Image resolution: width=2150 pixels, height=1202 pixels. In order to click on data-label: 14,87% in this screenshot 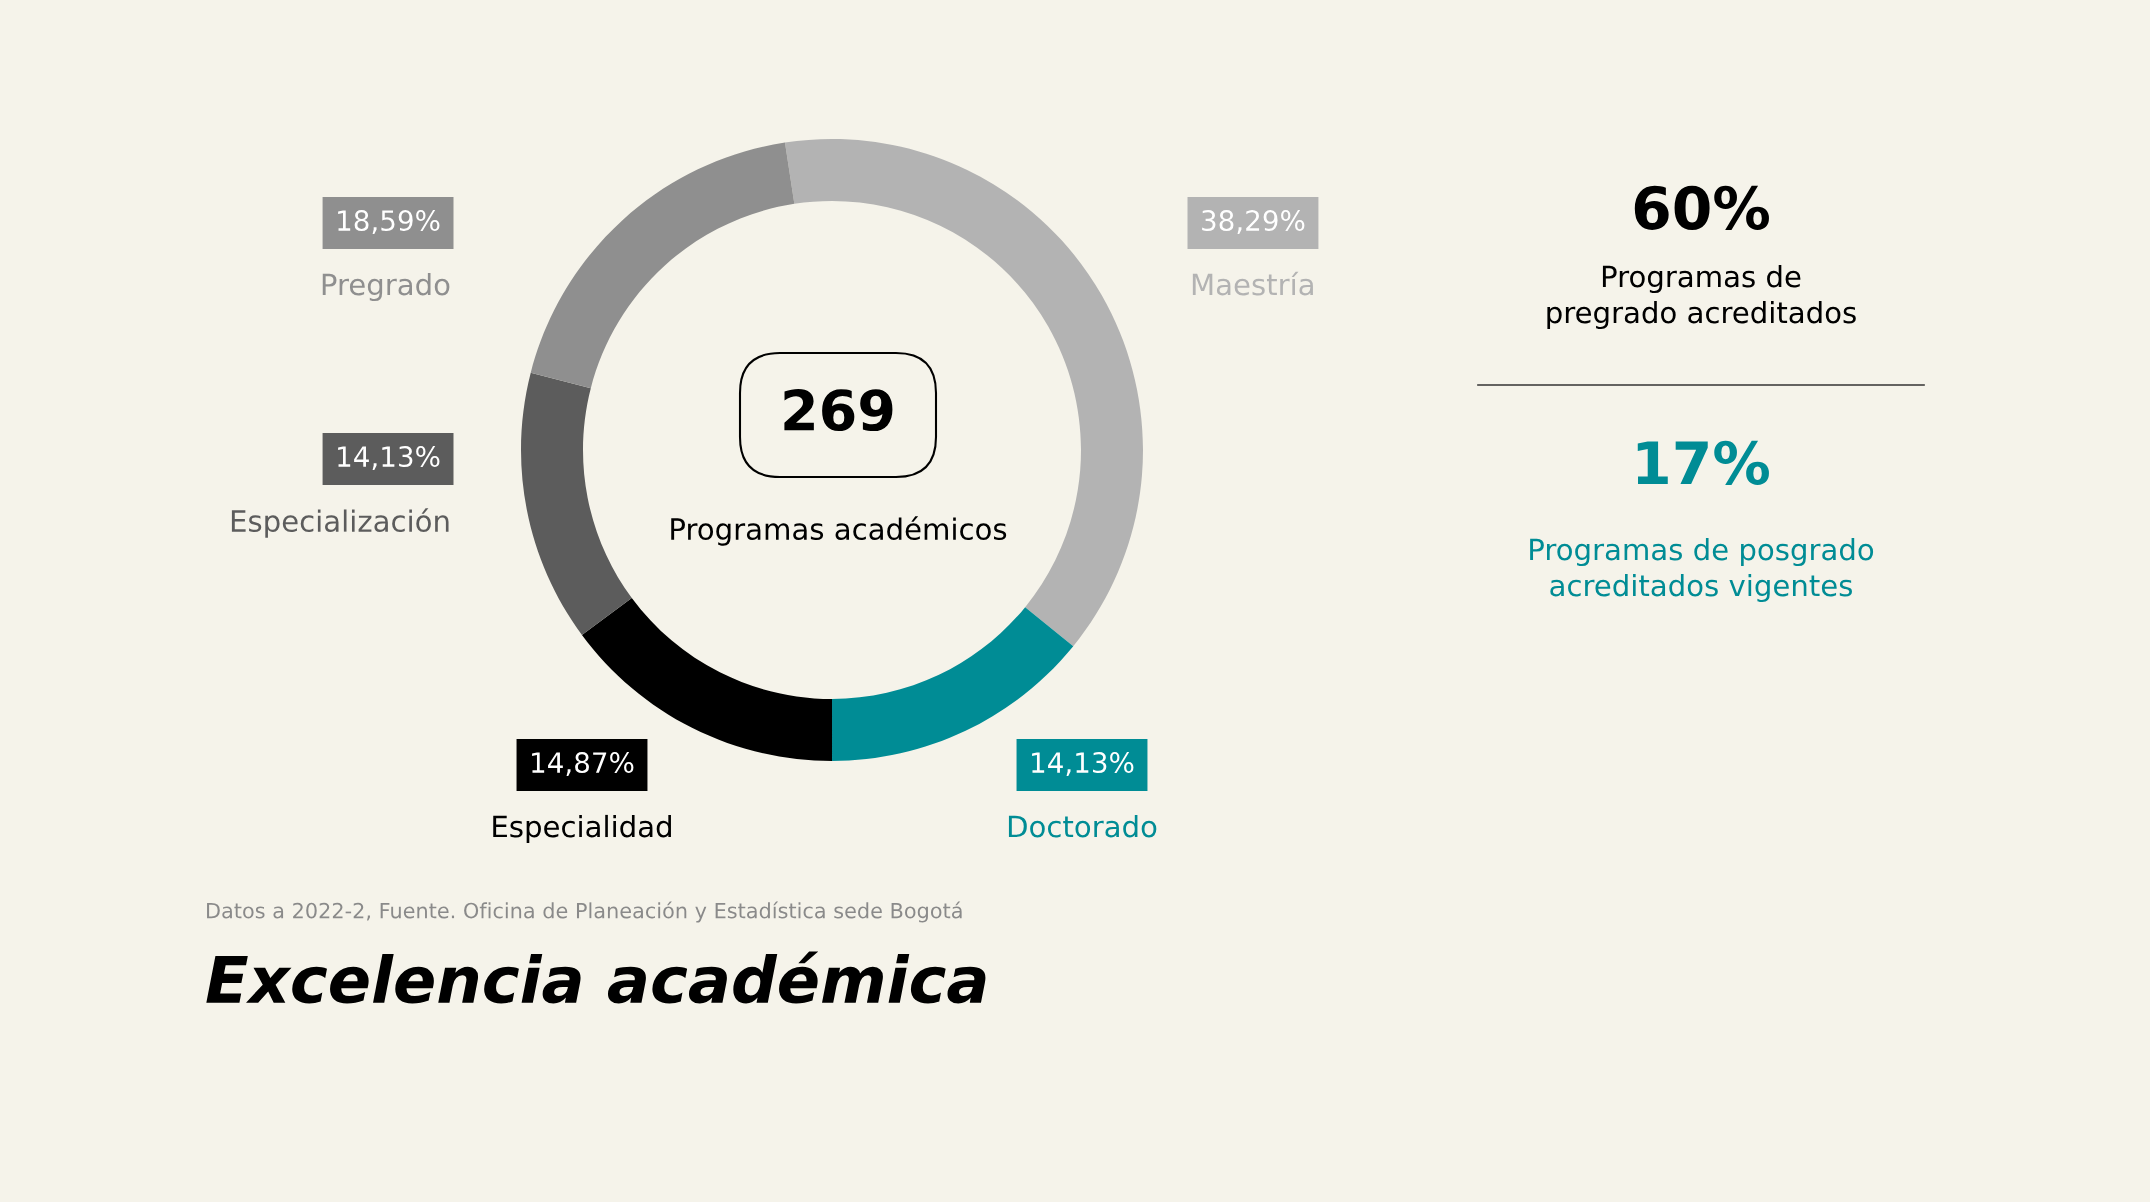, I will do `click(583, 764)`.